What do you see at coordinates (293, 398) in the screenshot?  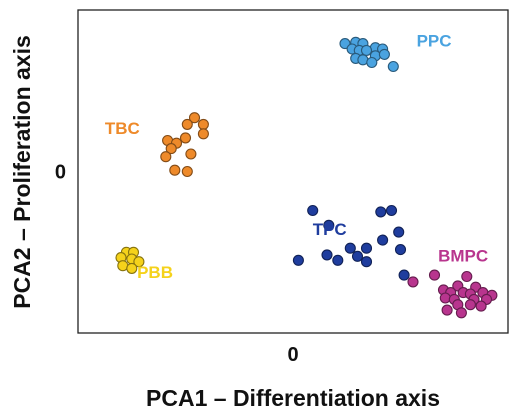 I see `x-axis-label: PCA1 – Differentiation axis` at bounding box center [293, 398].